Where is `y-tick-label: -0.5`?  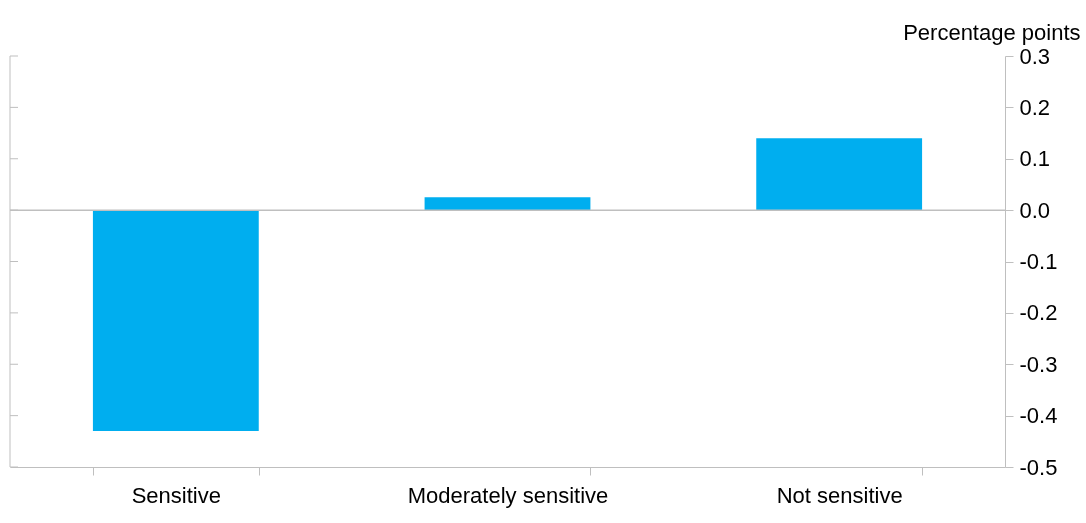 y-tick-label: -0.5 is located at coordinates (1038, 467).